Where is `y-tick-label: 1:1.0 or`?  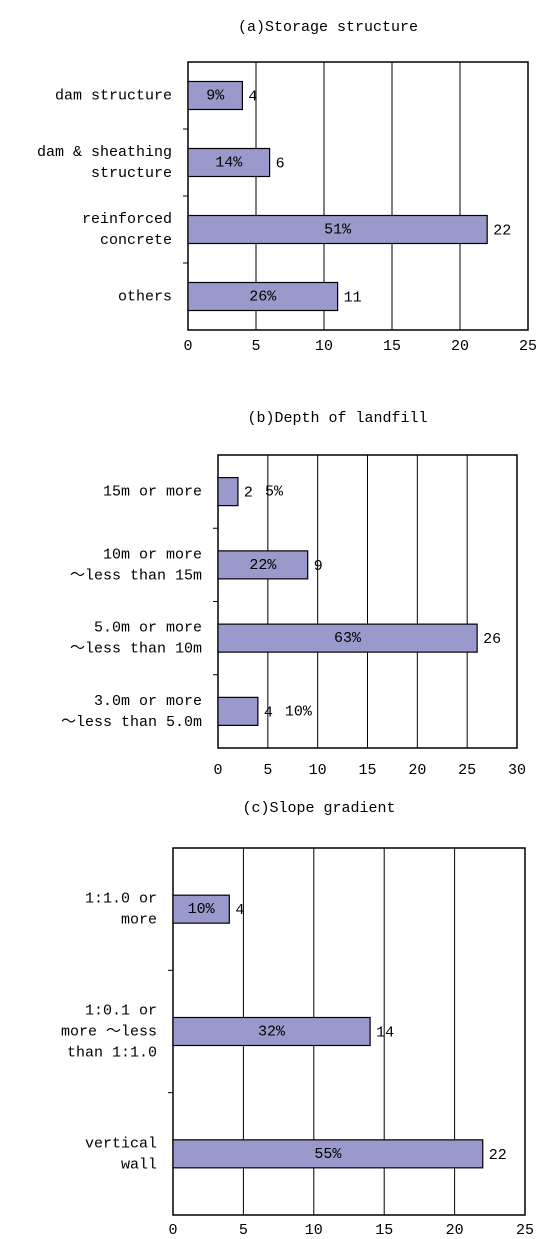
y-tick-label: 1:1.0 or is located at coordinates (121, 899).